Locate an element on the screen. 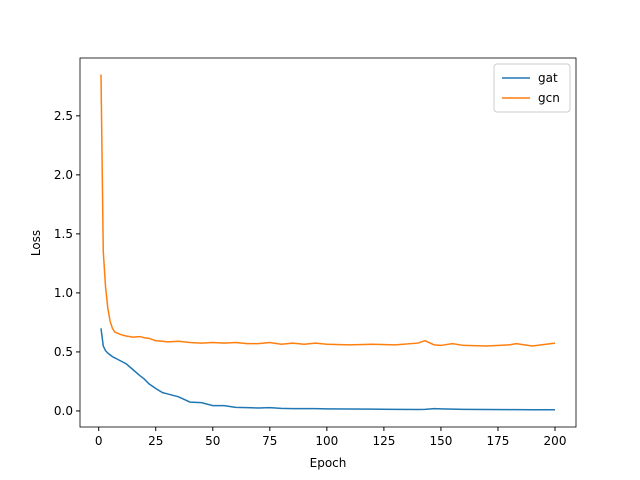 This screenshot has height=480, width=640. y-tick-label: 2.0 is located at coordinates (63, 175).